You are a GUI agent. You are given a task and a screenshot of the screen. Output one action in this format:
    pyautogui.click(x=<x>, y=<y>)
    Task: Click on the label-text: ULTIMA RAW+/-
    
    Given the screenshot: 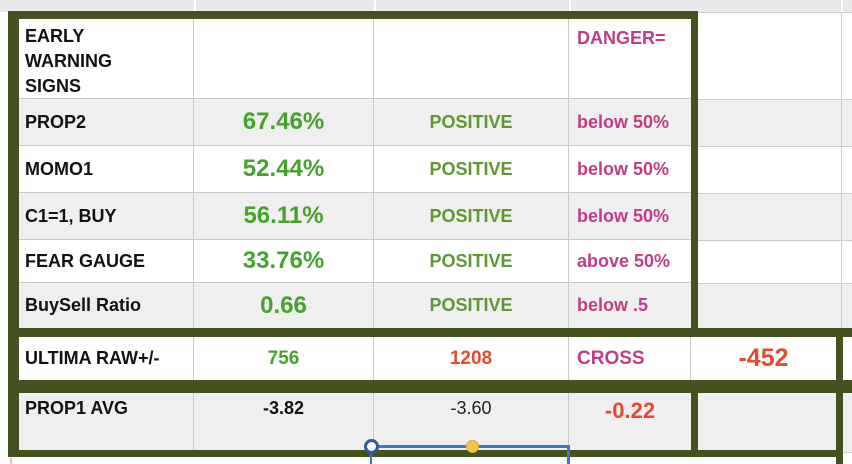 What is the action you would take?
    pyautogui.click(x=92, y=358)
    